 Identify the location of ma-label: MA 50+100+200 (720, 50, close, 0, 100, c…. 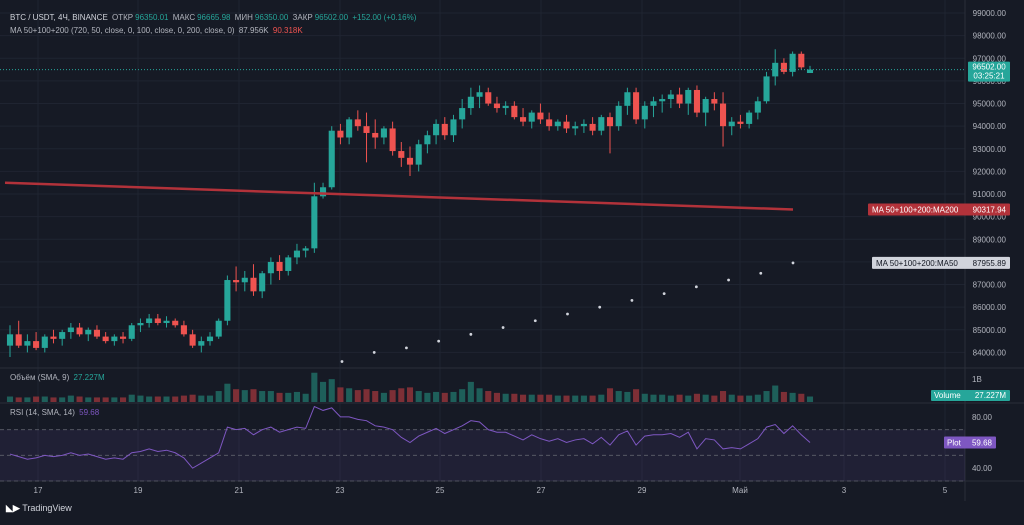
(122, 30).